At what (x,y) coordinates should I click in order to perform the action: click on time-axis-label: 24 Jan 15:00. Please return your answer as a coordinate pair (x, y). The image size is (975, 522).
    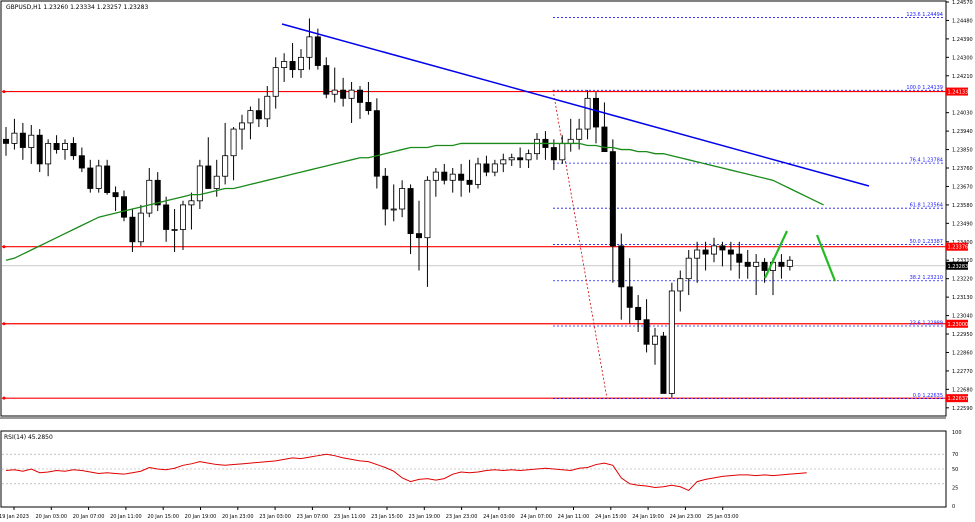
    Looking at the image, I should click on (611, 517).